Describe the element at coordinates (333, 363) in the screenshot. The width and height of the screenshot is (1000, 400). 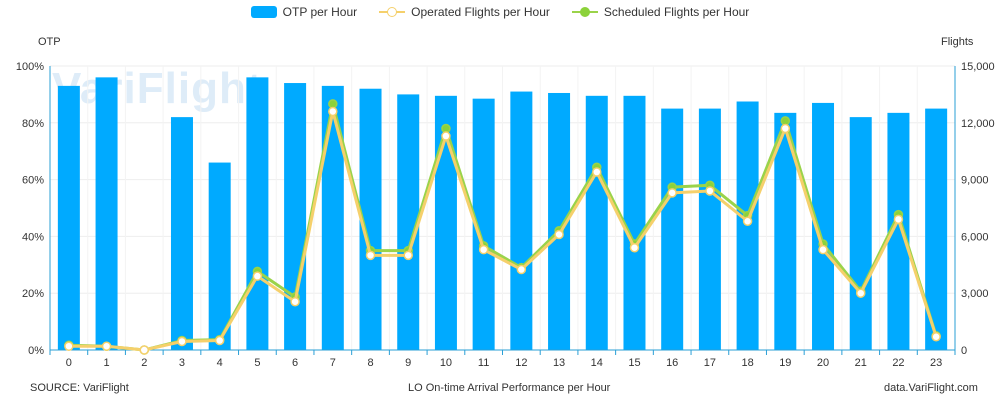
I see `x-tick-label: 7` at that location.